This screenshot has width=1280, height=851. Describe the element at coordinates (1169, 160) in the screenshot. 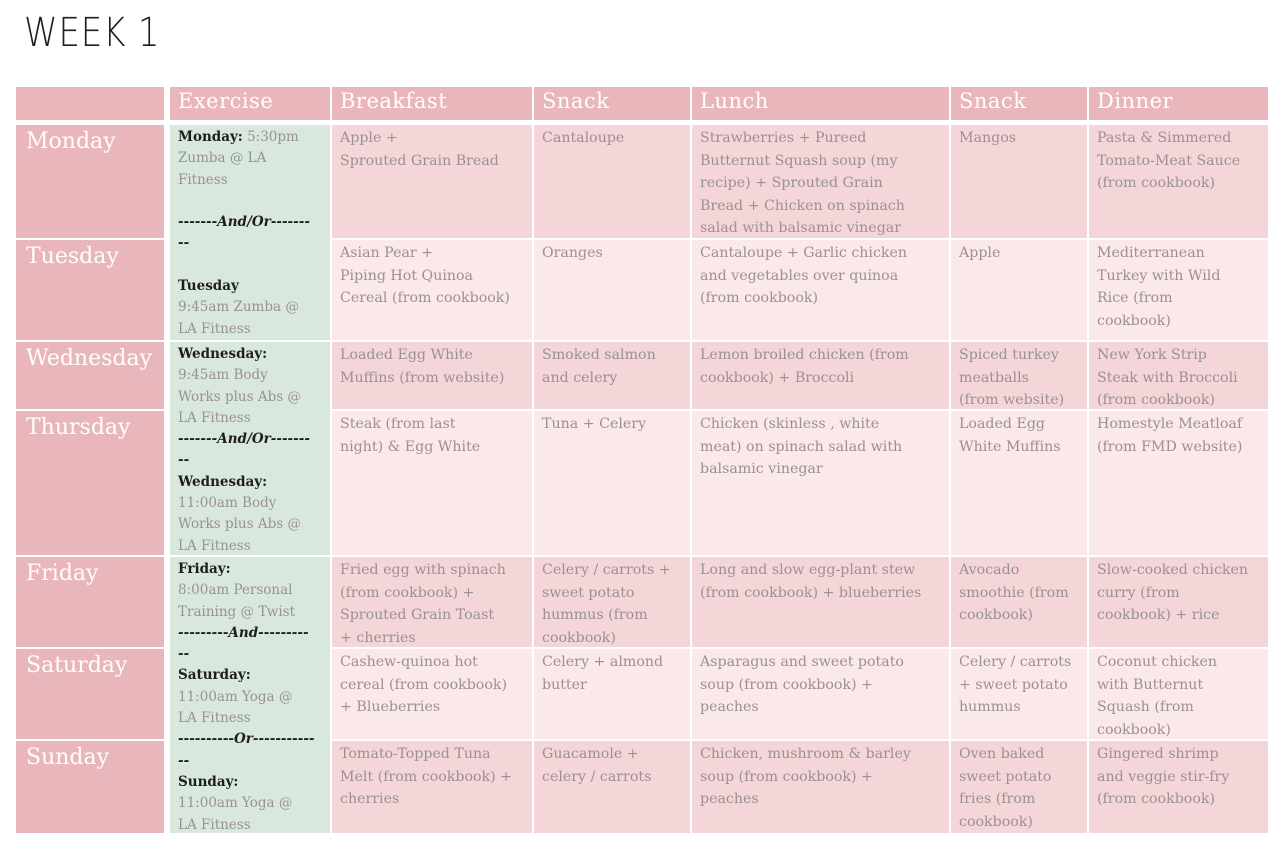

I see `dinner-line: Tomato-Meat Sauce` at that location.